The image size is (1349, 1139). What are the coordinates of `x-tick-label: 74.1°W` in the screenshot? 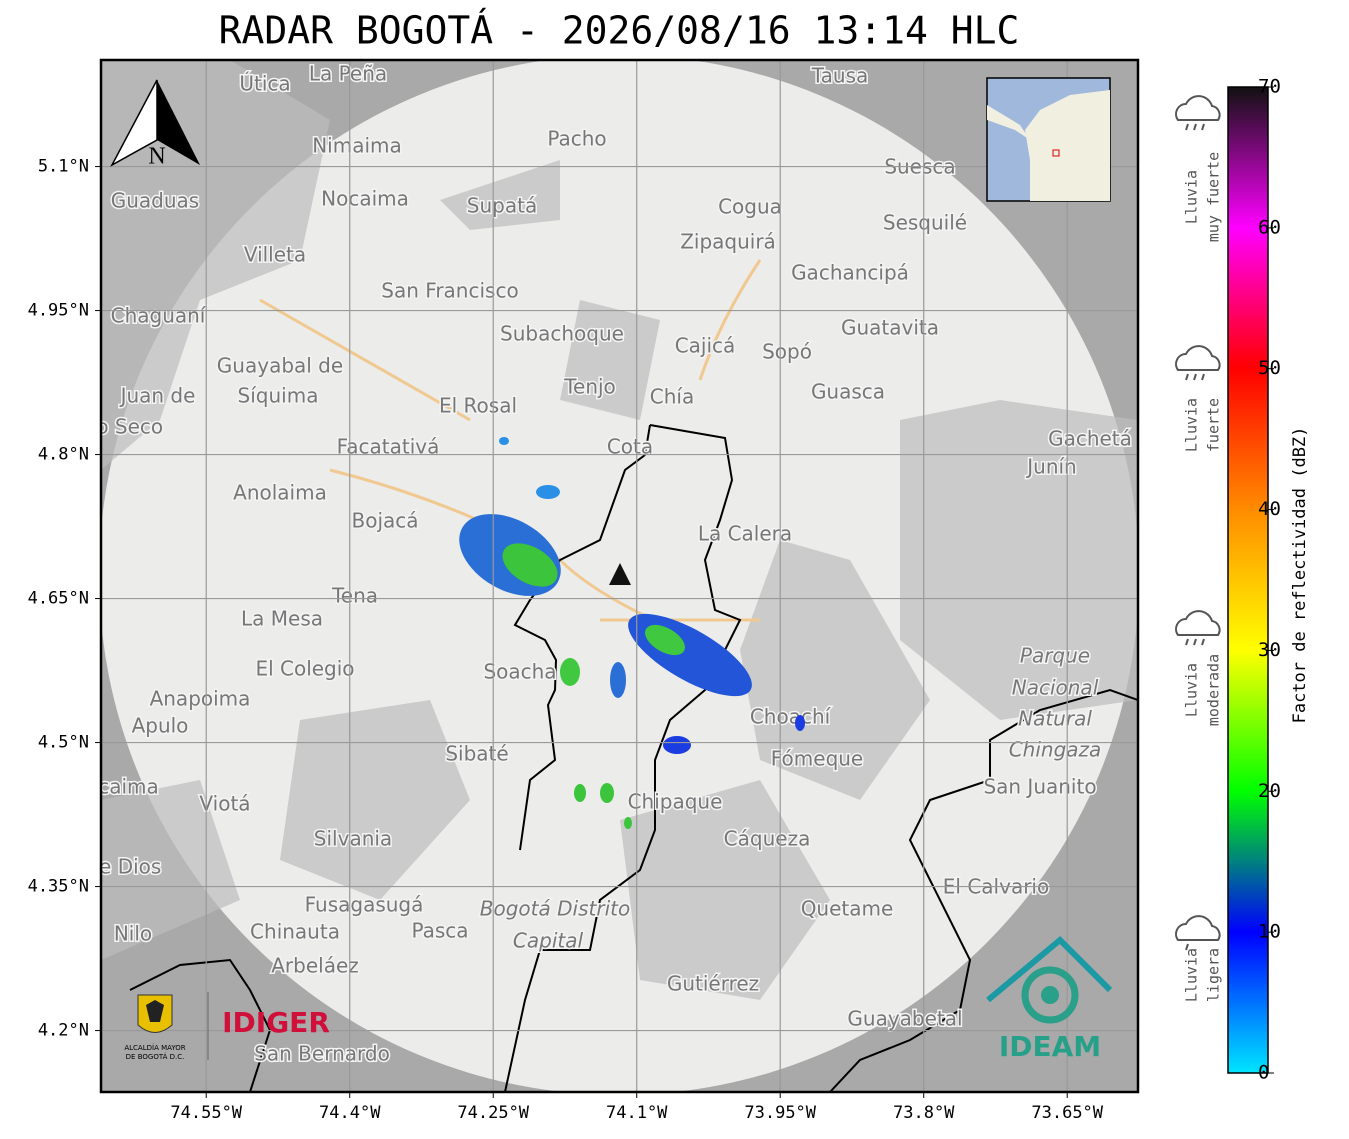 It's located at (637, 1113).